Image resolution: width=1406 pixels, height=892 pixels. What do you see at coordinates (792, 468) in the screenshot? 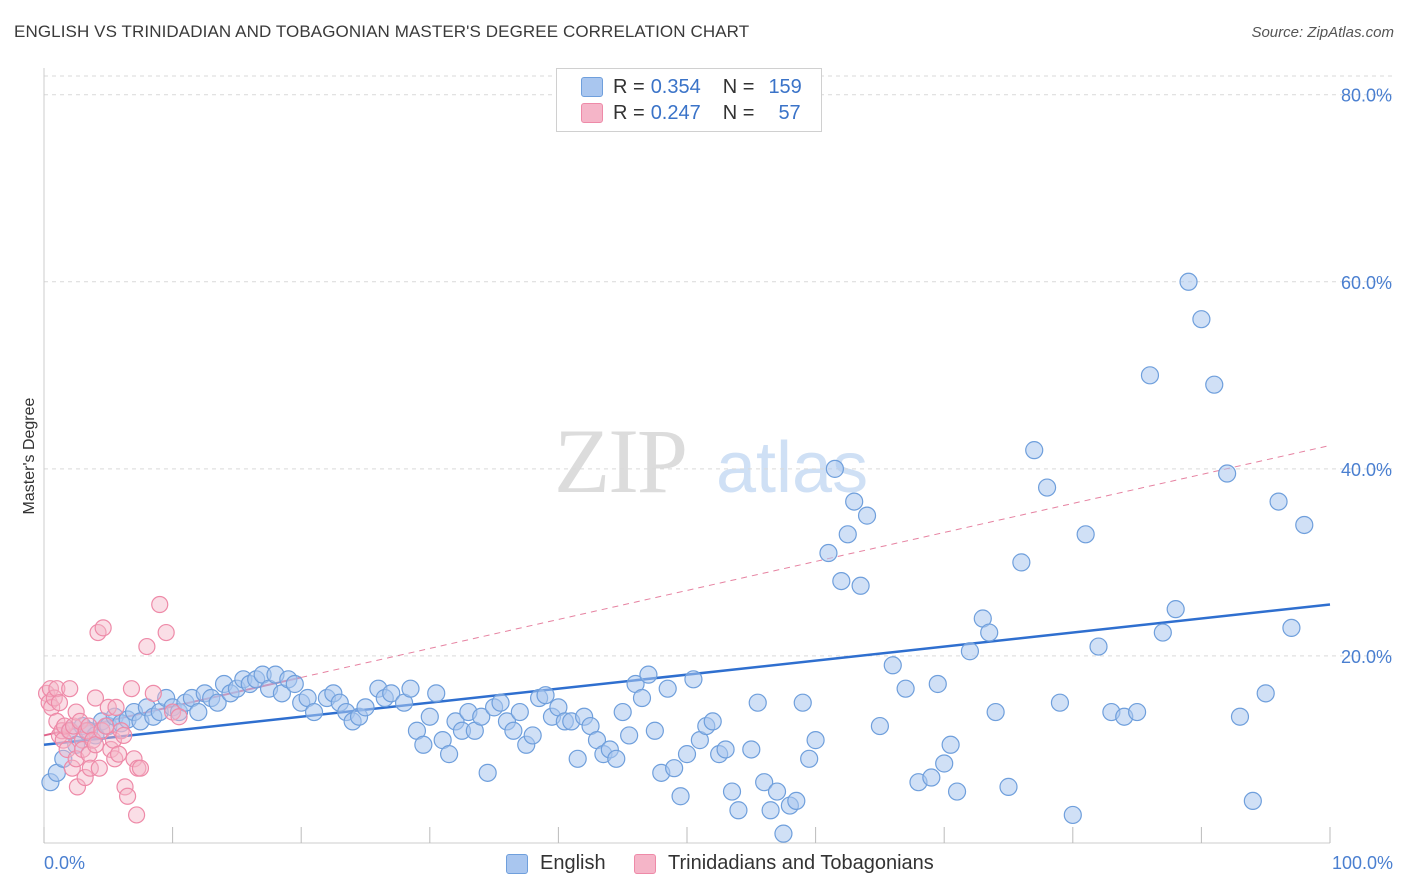
I see `watermark-atlas: atlas` at bounding box center [792, 468].